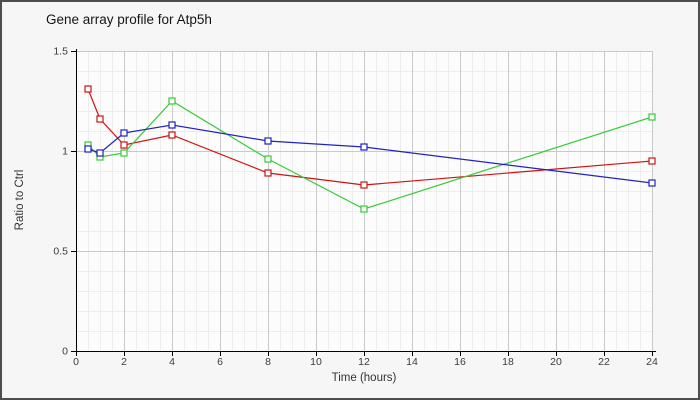 Image resolution: width=700 pixels, height=400 pixels. What do you see at coordinates (20, 200) in the screenshot?
I see `y-axis-title: Ratio to Ctrl` at bounding box center [20, 200].